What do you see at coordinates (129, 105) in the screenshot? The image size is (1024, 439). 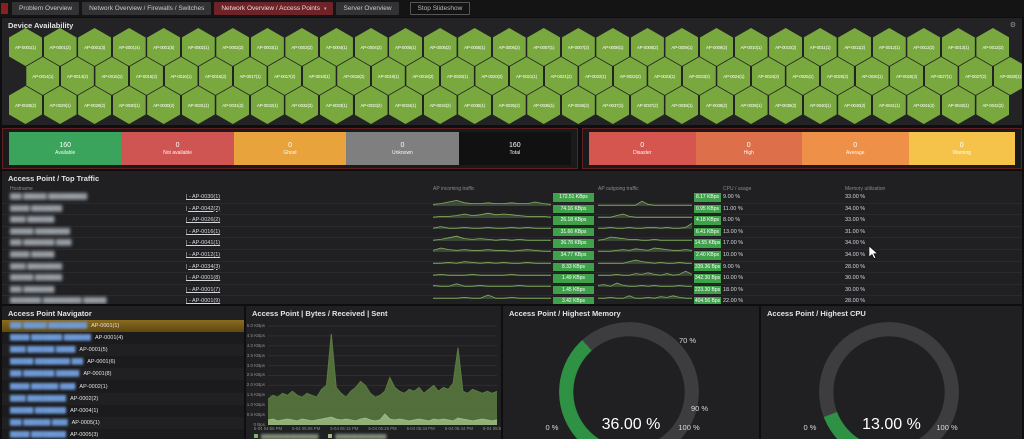 I see `hex-tile: AP-0030(1)` at bounding box center [129, 105].